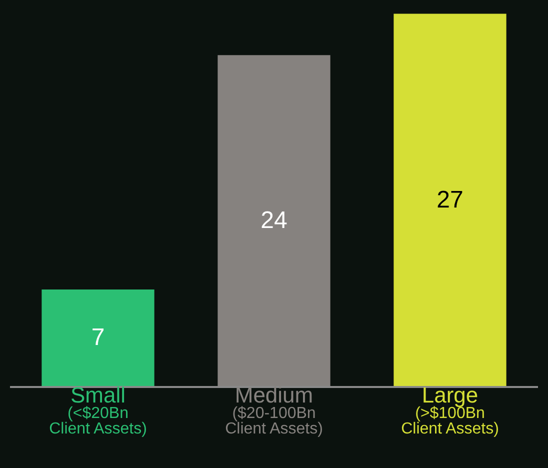 The width and height of the screenshot is (548, 468). I want to click on x-tick-label: Small (<$20Bn Client Assets), so click(98, 410).